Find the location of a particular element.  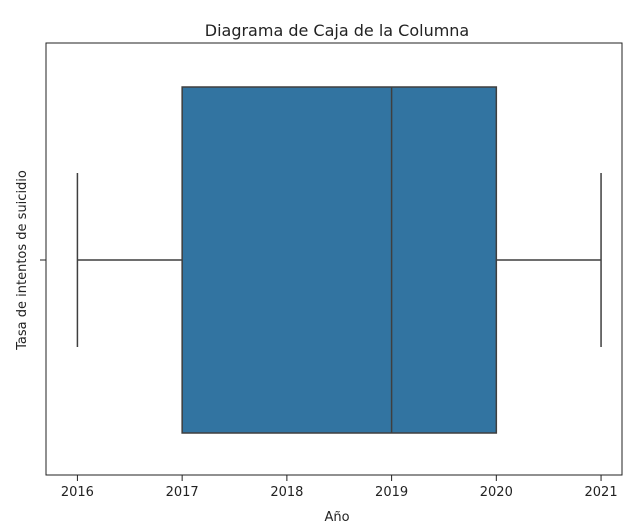

x-tick-label-2016: 2016 is located at coordinates (77, 492).